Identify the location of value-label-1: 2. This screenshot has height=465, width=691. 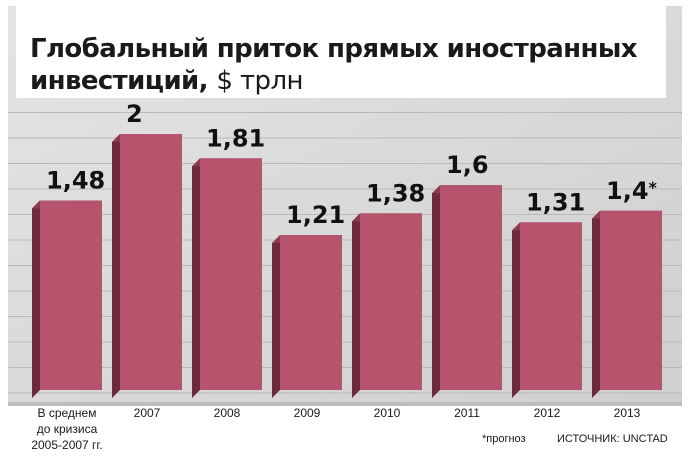
(134, 114).